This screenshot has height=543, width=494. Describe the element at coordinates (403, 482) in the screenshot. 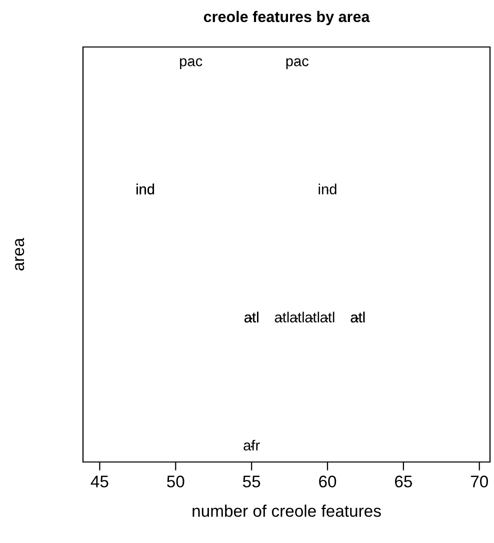

I see `x-tick-label: 65` at that location.